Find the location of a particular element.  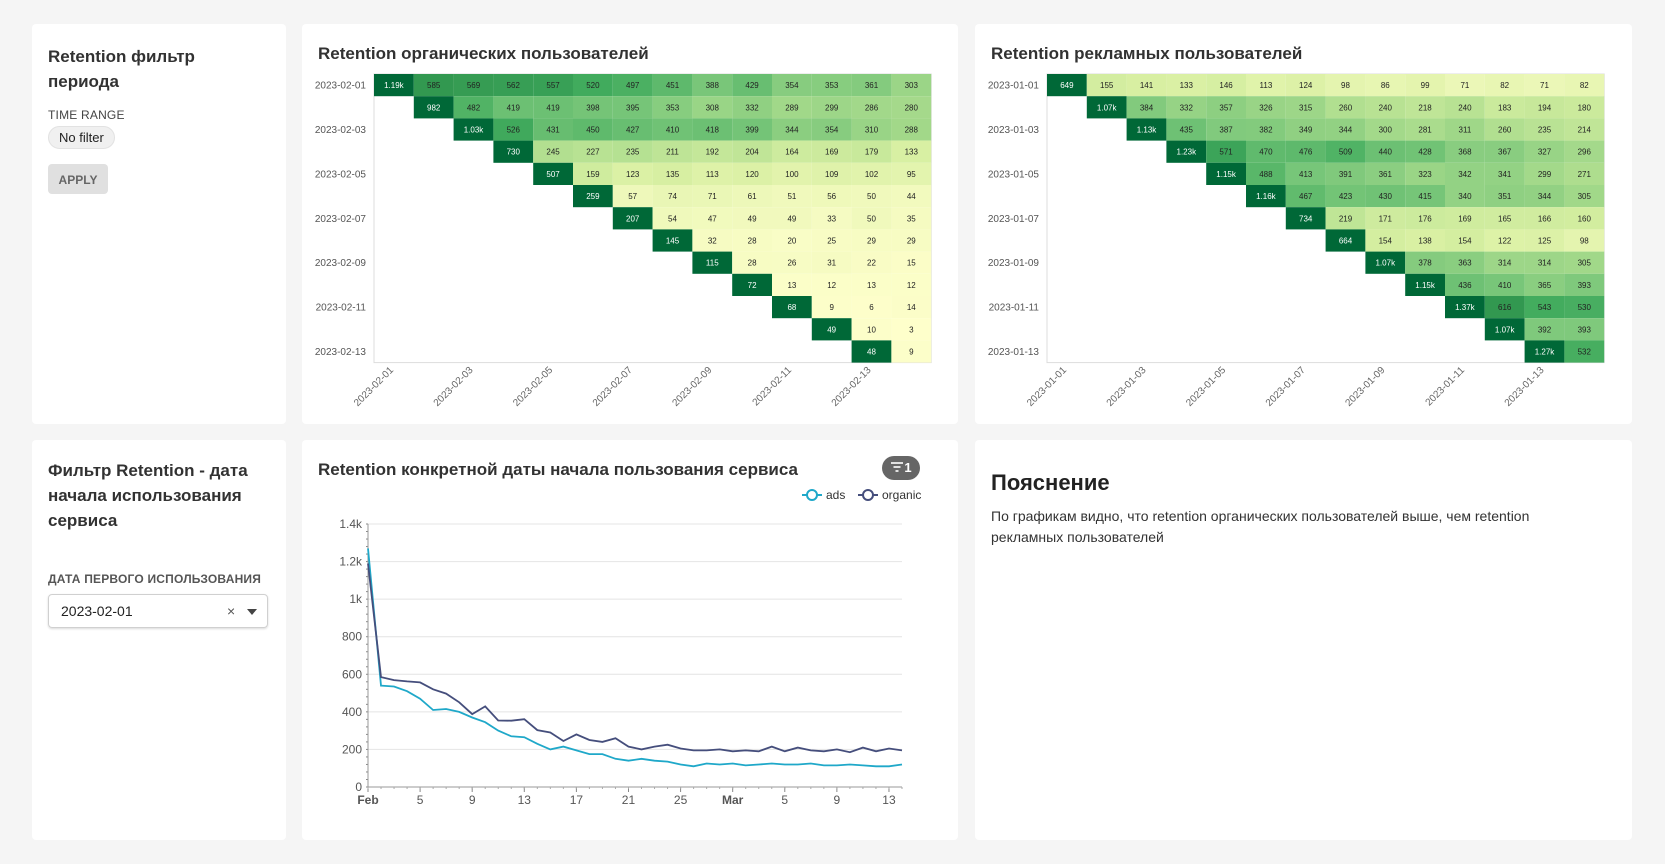

legend-marker is located at coordinates (812, 495).